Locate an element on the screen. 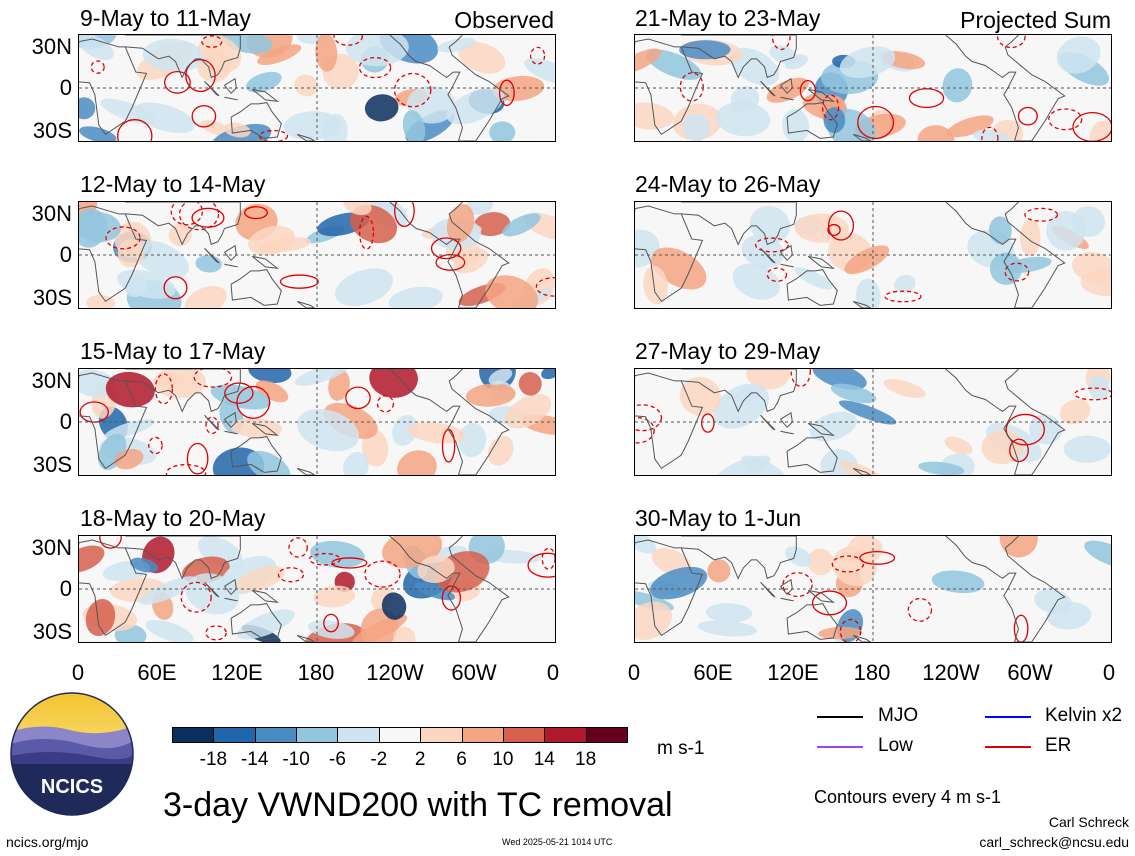 The width and height of the screenshot is (1135, 856). lon-tick-60w: 60W is located at coordinates (1030, 672).